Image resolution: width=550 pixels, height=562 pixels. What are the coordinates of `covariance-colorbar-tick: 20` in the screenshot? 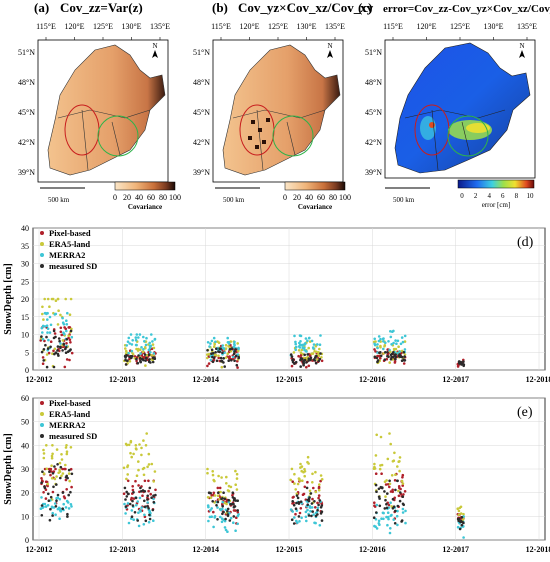 It's located at (127, 197).